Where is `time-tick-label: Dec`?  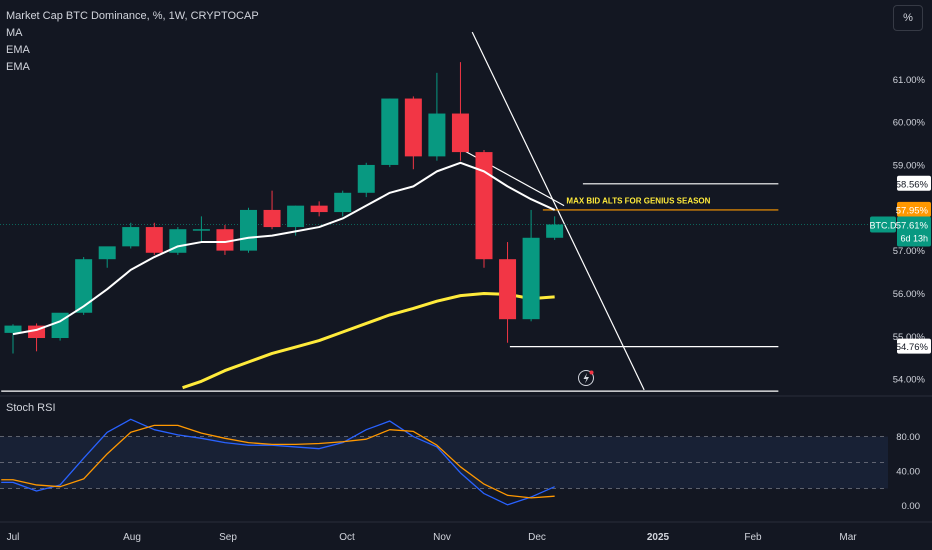
time-tick-label: Dec is located at coordinates (537, 537).